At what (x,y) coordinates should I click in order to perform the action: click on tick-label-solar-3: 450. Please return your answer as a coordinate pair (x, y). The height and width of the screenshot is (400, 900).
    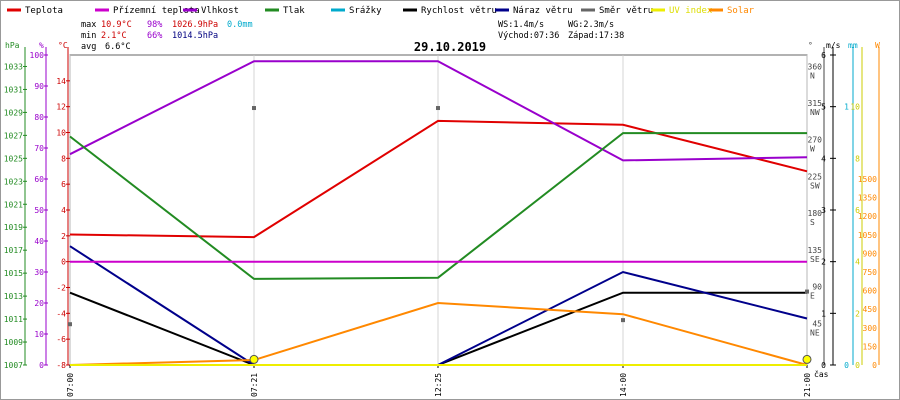
    Looking at the image, I should click on (870, 309).